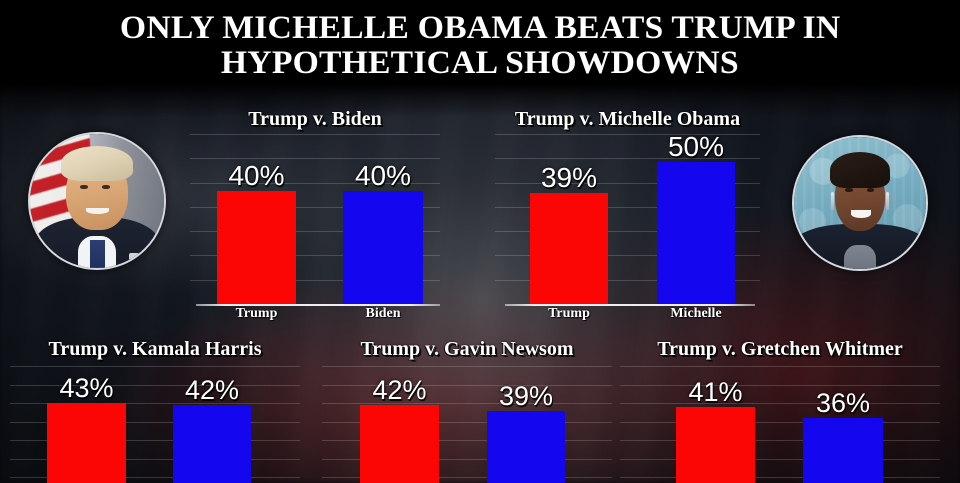 This screenshot has width=960, height=483. Describe the element at coordinates (480, 63) in the screenshot. I see `page-title-line-2: HYPOTHETICAL SHOWDOWNS` at that location.